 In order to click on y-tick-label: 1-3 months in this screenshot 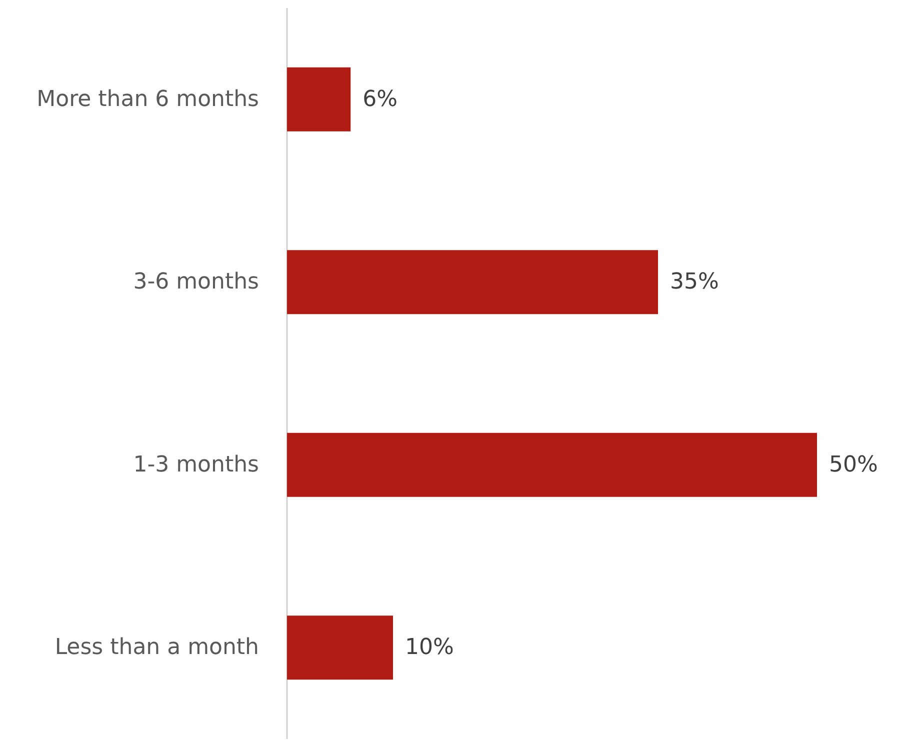, I will do `click(196, 465)`.